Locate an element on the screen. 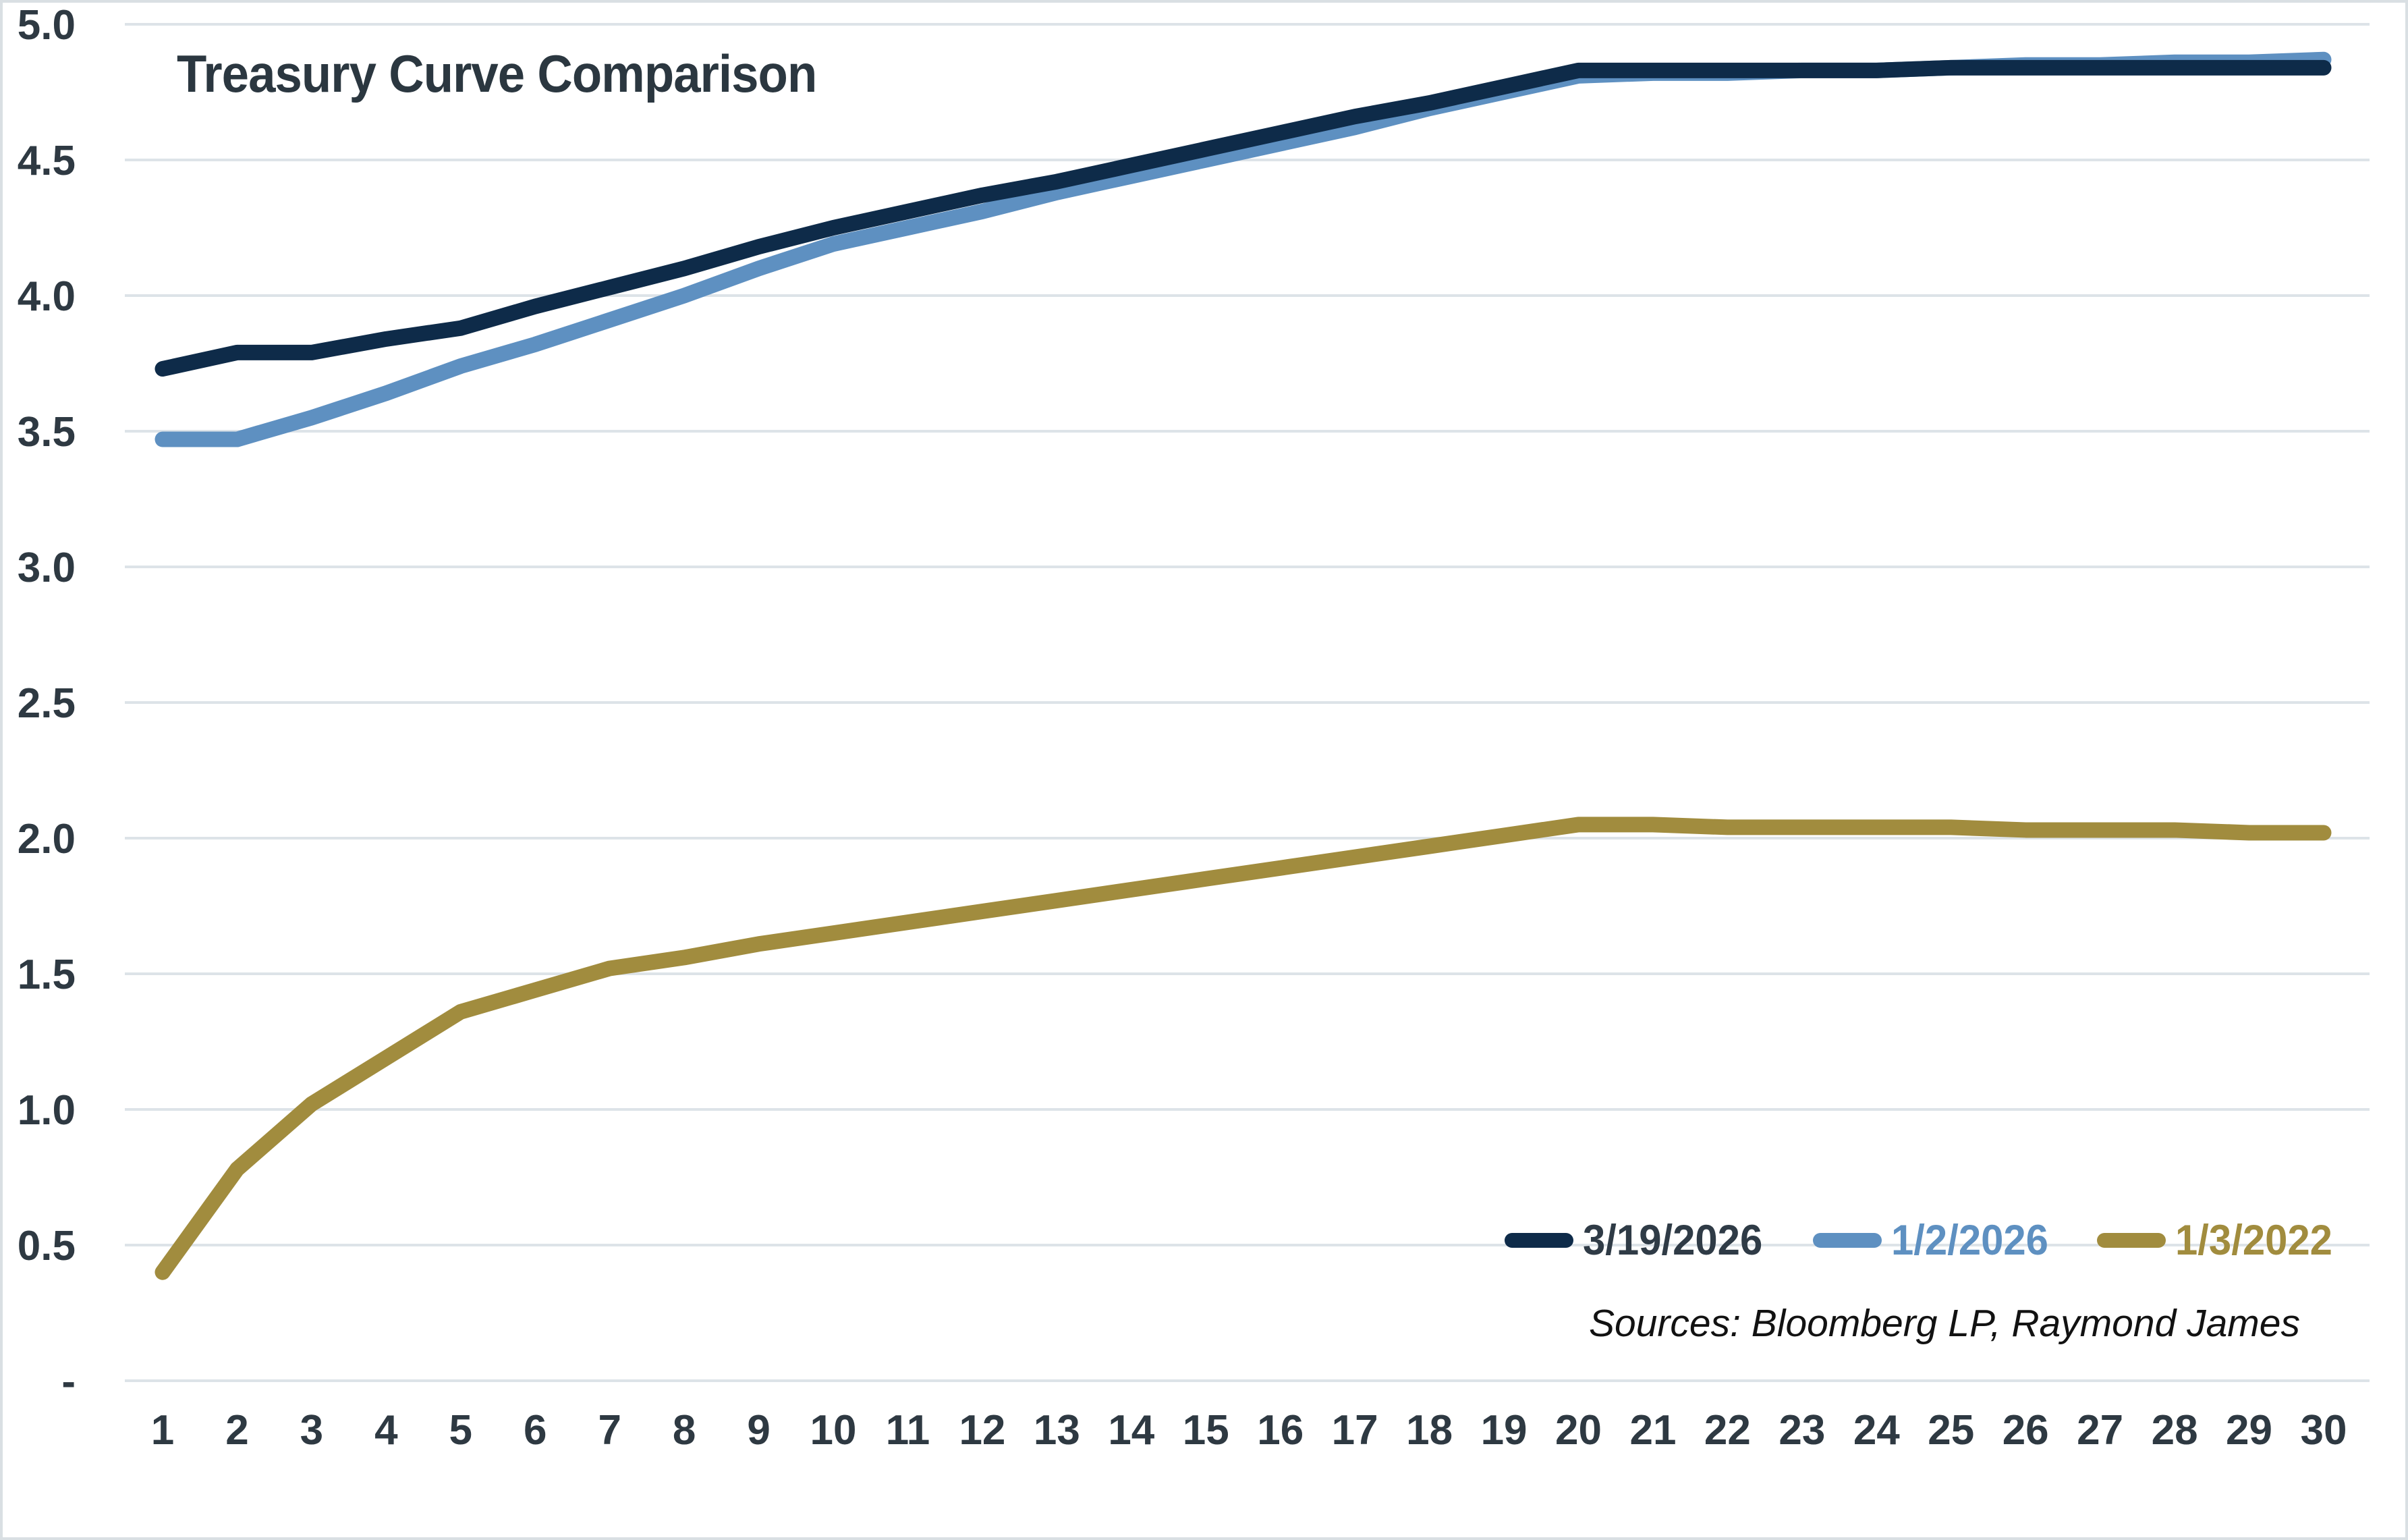 The image size is (2408, 1540). y-tick-label: 4.0 is located at coordinates (47, 296).